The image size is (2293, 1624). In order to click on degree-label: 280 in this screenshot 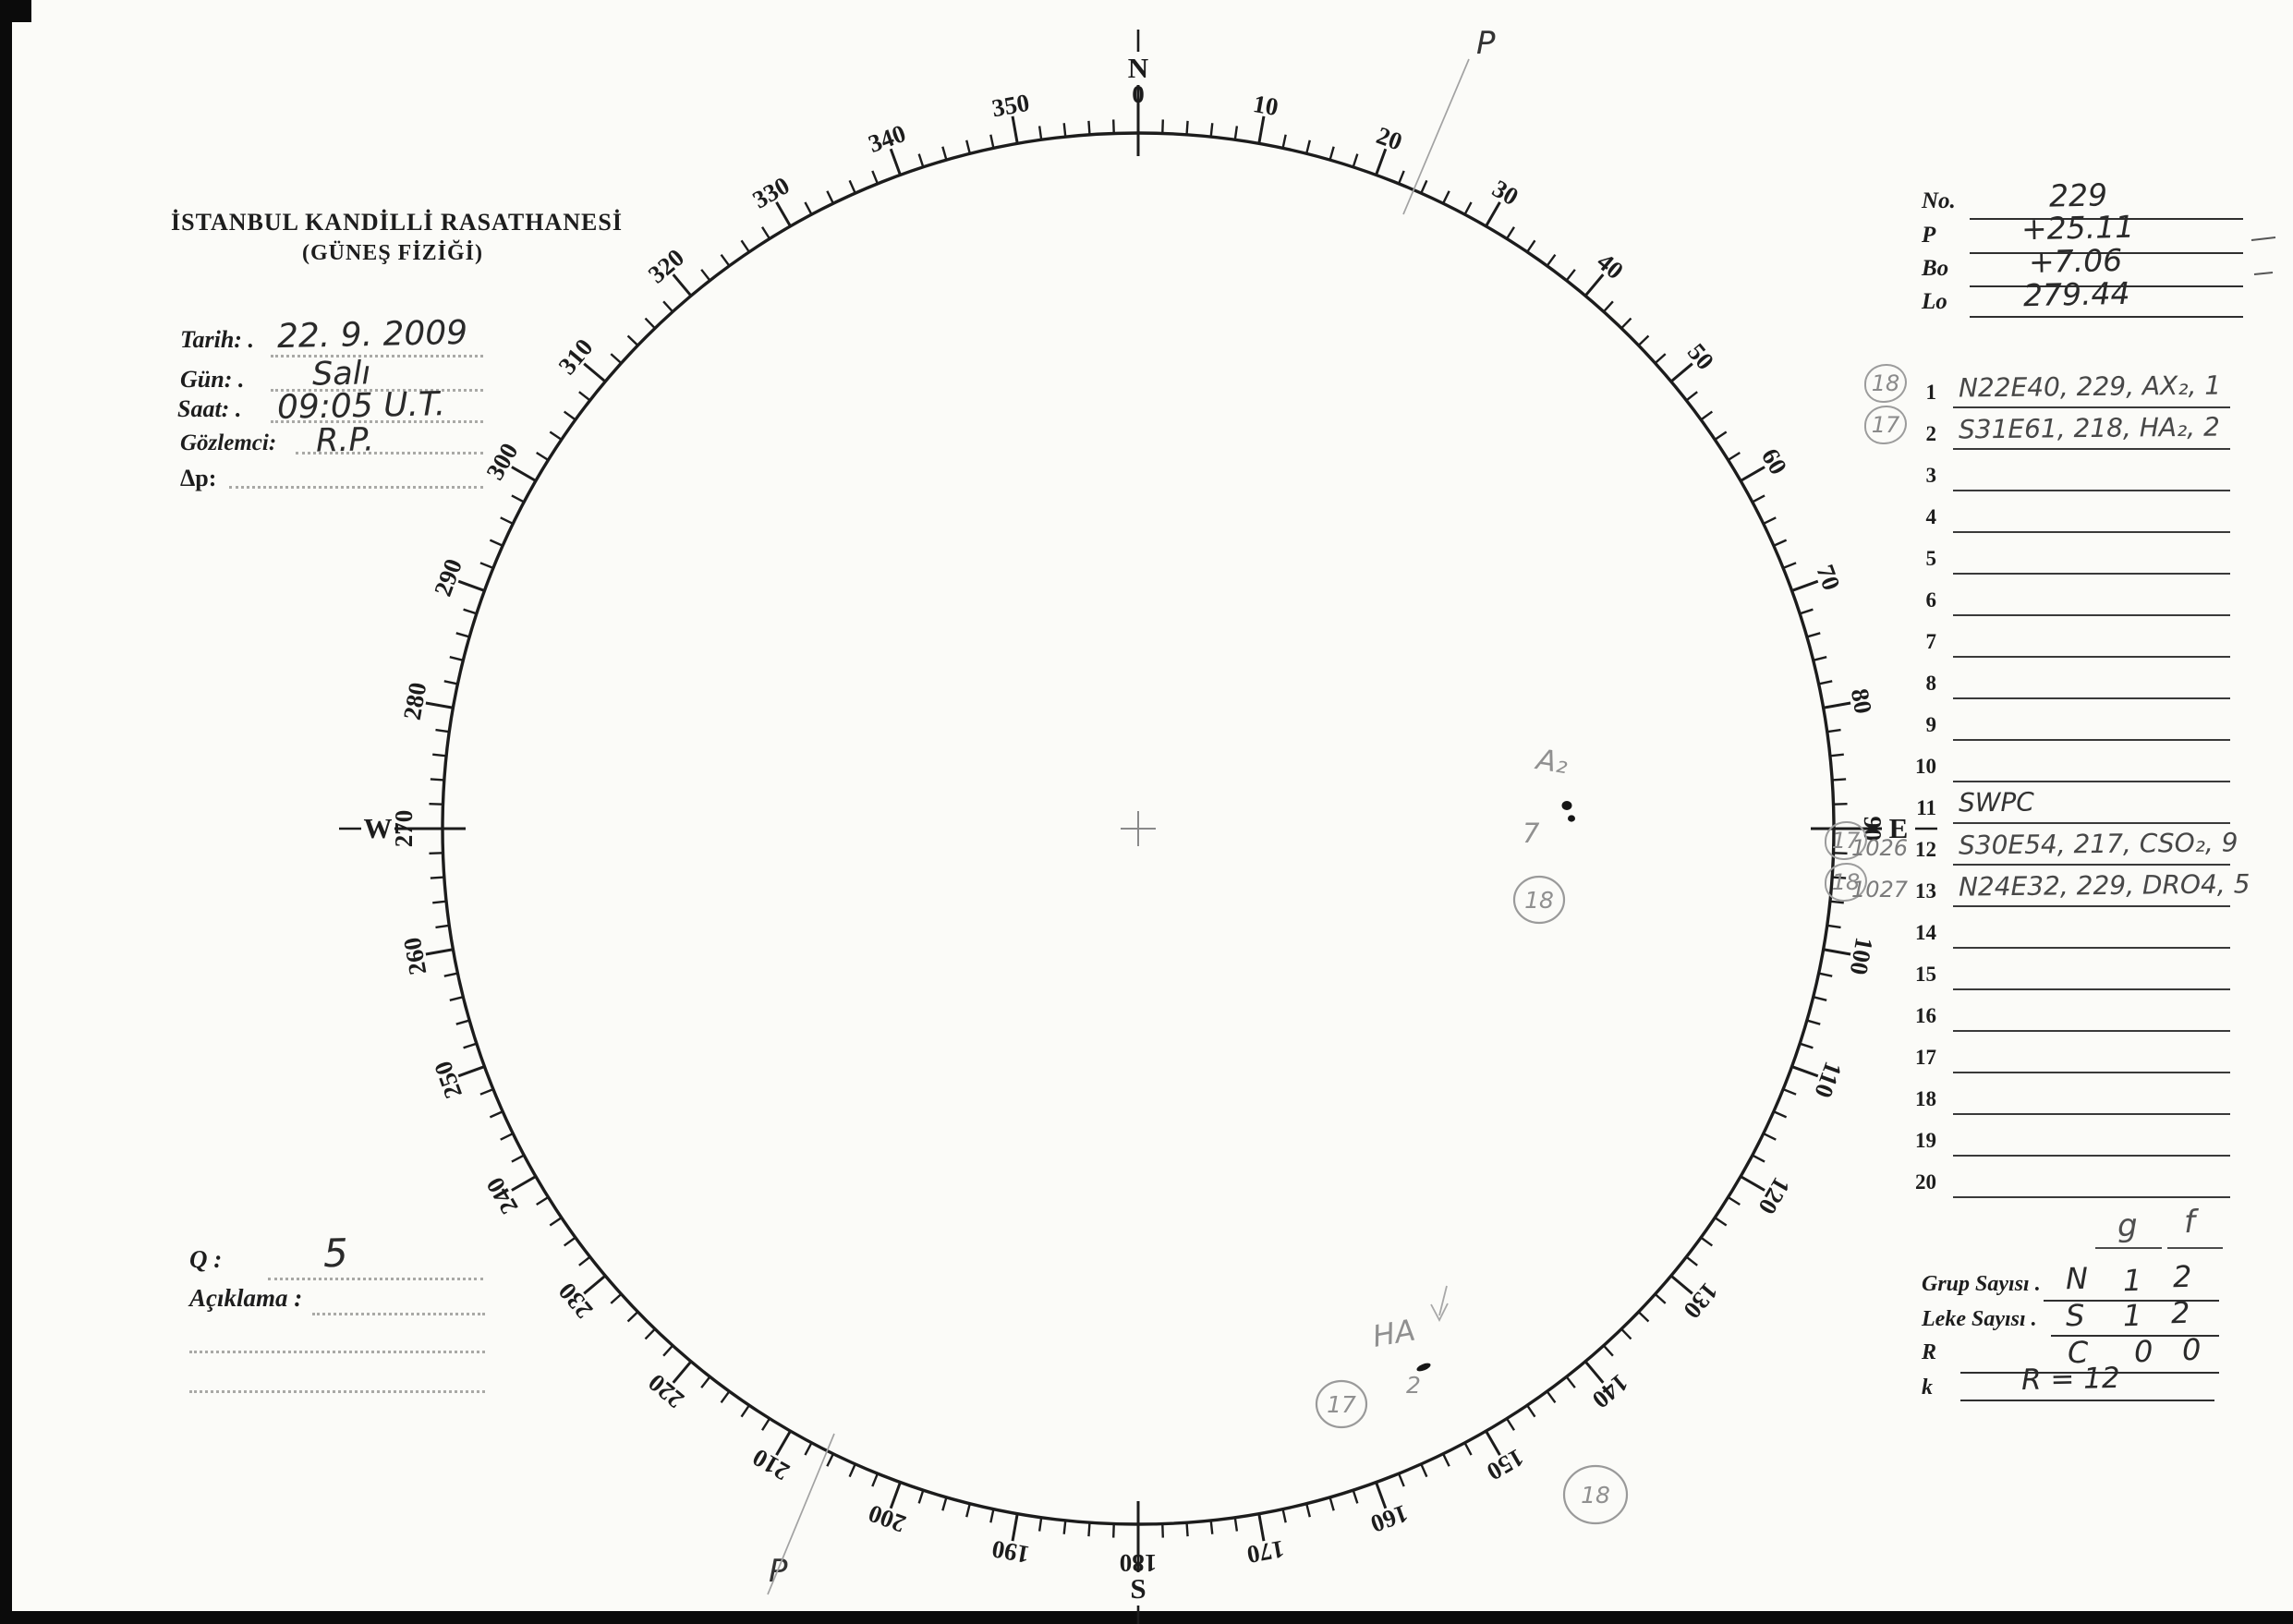, I will do `click(415, 700)`.